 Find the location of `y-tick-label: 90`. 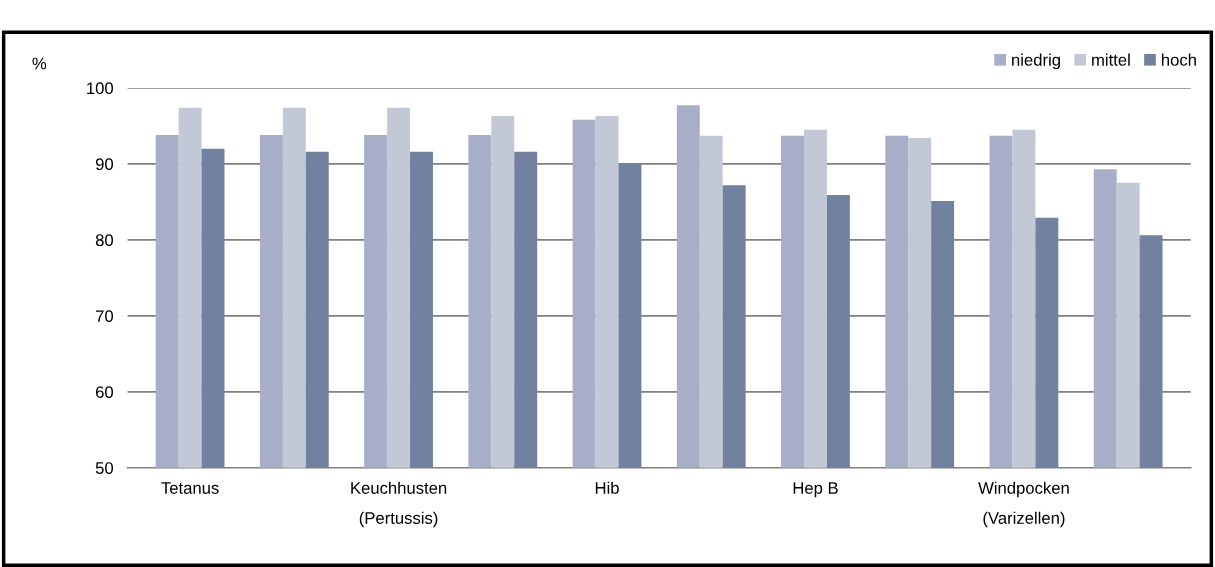

y-tick-label: 90 is located at coordinates (104, 164).